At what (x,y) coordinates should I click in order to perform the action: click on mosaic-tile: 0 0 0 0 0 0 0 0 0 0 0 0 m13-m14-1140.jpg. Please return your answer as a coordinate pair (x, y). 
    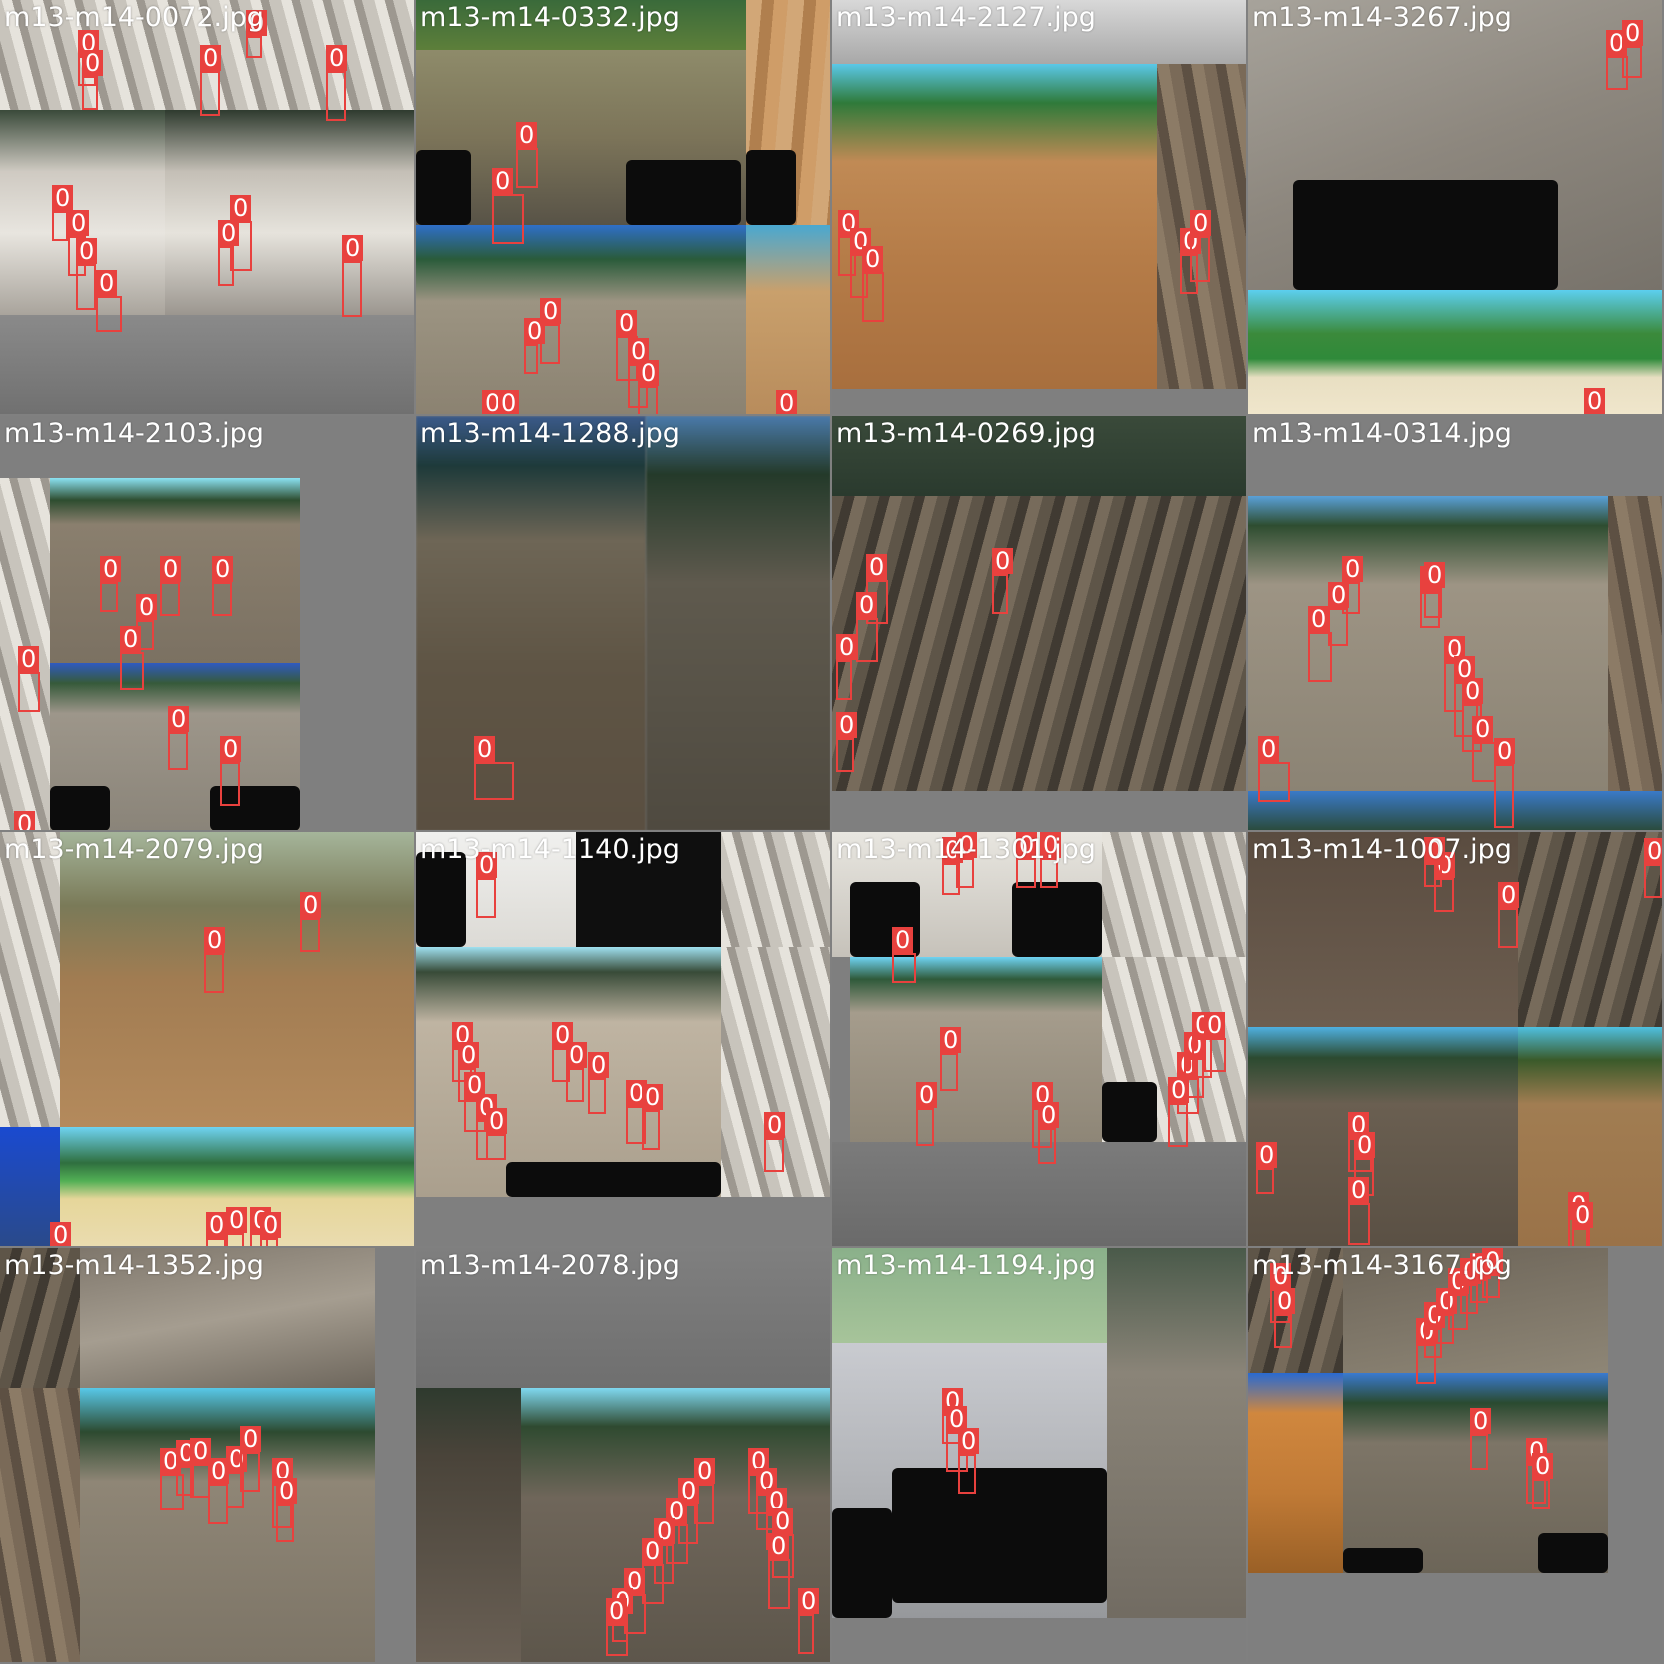
    Looking at the image, I should click on (623, 1039).